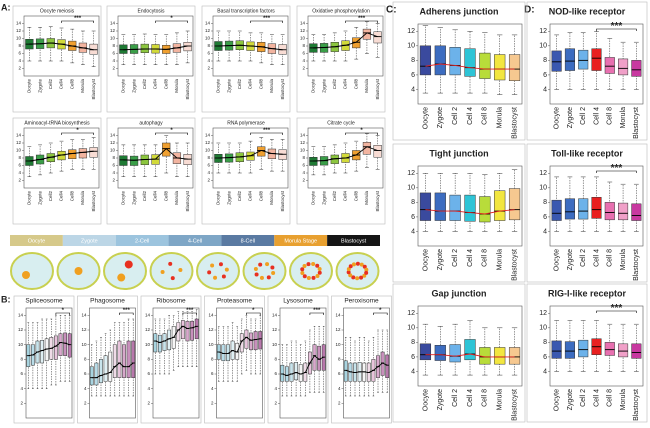  Describe the element at coordinates (250, 47) in the screenshot. I see `median-line` at that location.